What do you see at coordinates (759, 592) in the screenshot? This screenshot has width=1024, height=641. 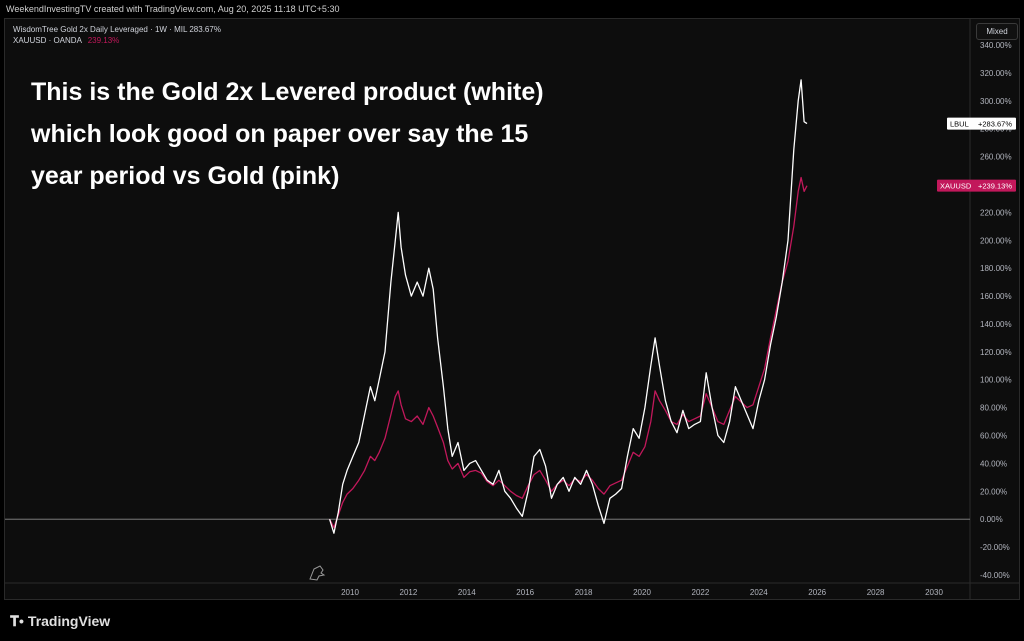 I see `x-tick-label: 2024` at bounding box center [759, 592].